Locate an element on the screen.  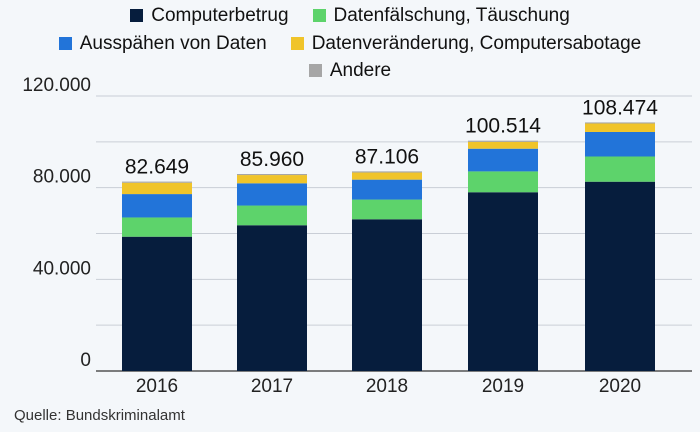
legend-label: Ausspähen von Daten is located at coordinates (173, 43).